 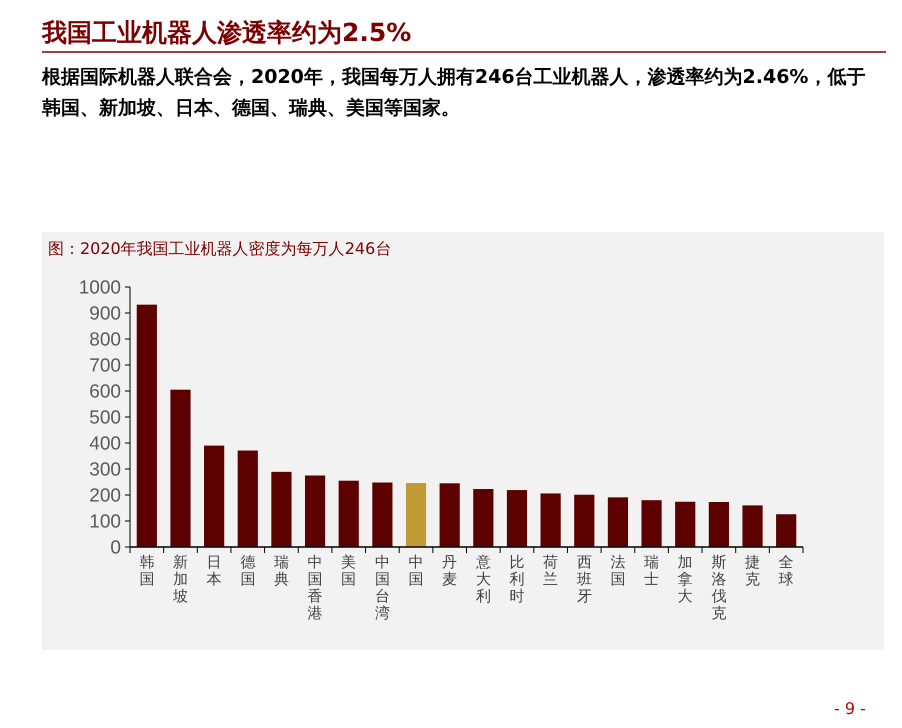 What do you see at coordinates (550, 570) in the screenshot?
I see `x-tick-label: 荷兰` at bounding box center [550, 570].